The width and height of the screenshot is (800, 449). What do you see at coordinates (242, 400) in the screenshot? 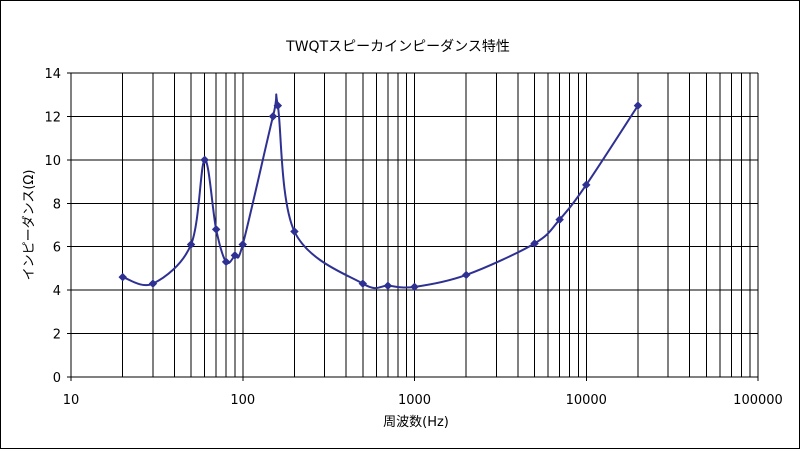
I see `x-tick-label: 100` at bounding box center [242, 400].